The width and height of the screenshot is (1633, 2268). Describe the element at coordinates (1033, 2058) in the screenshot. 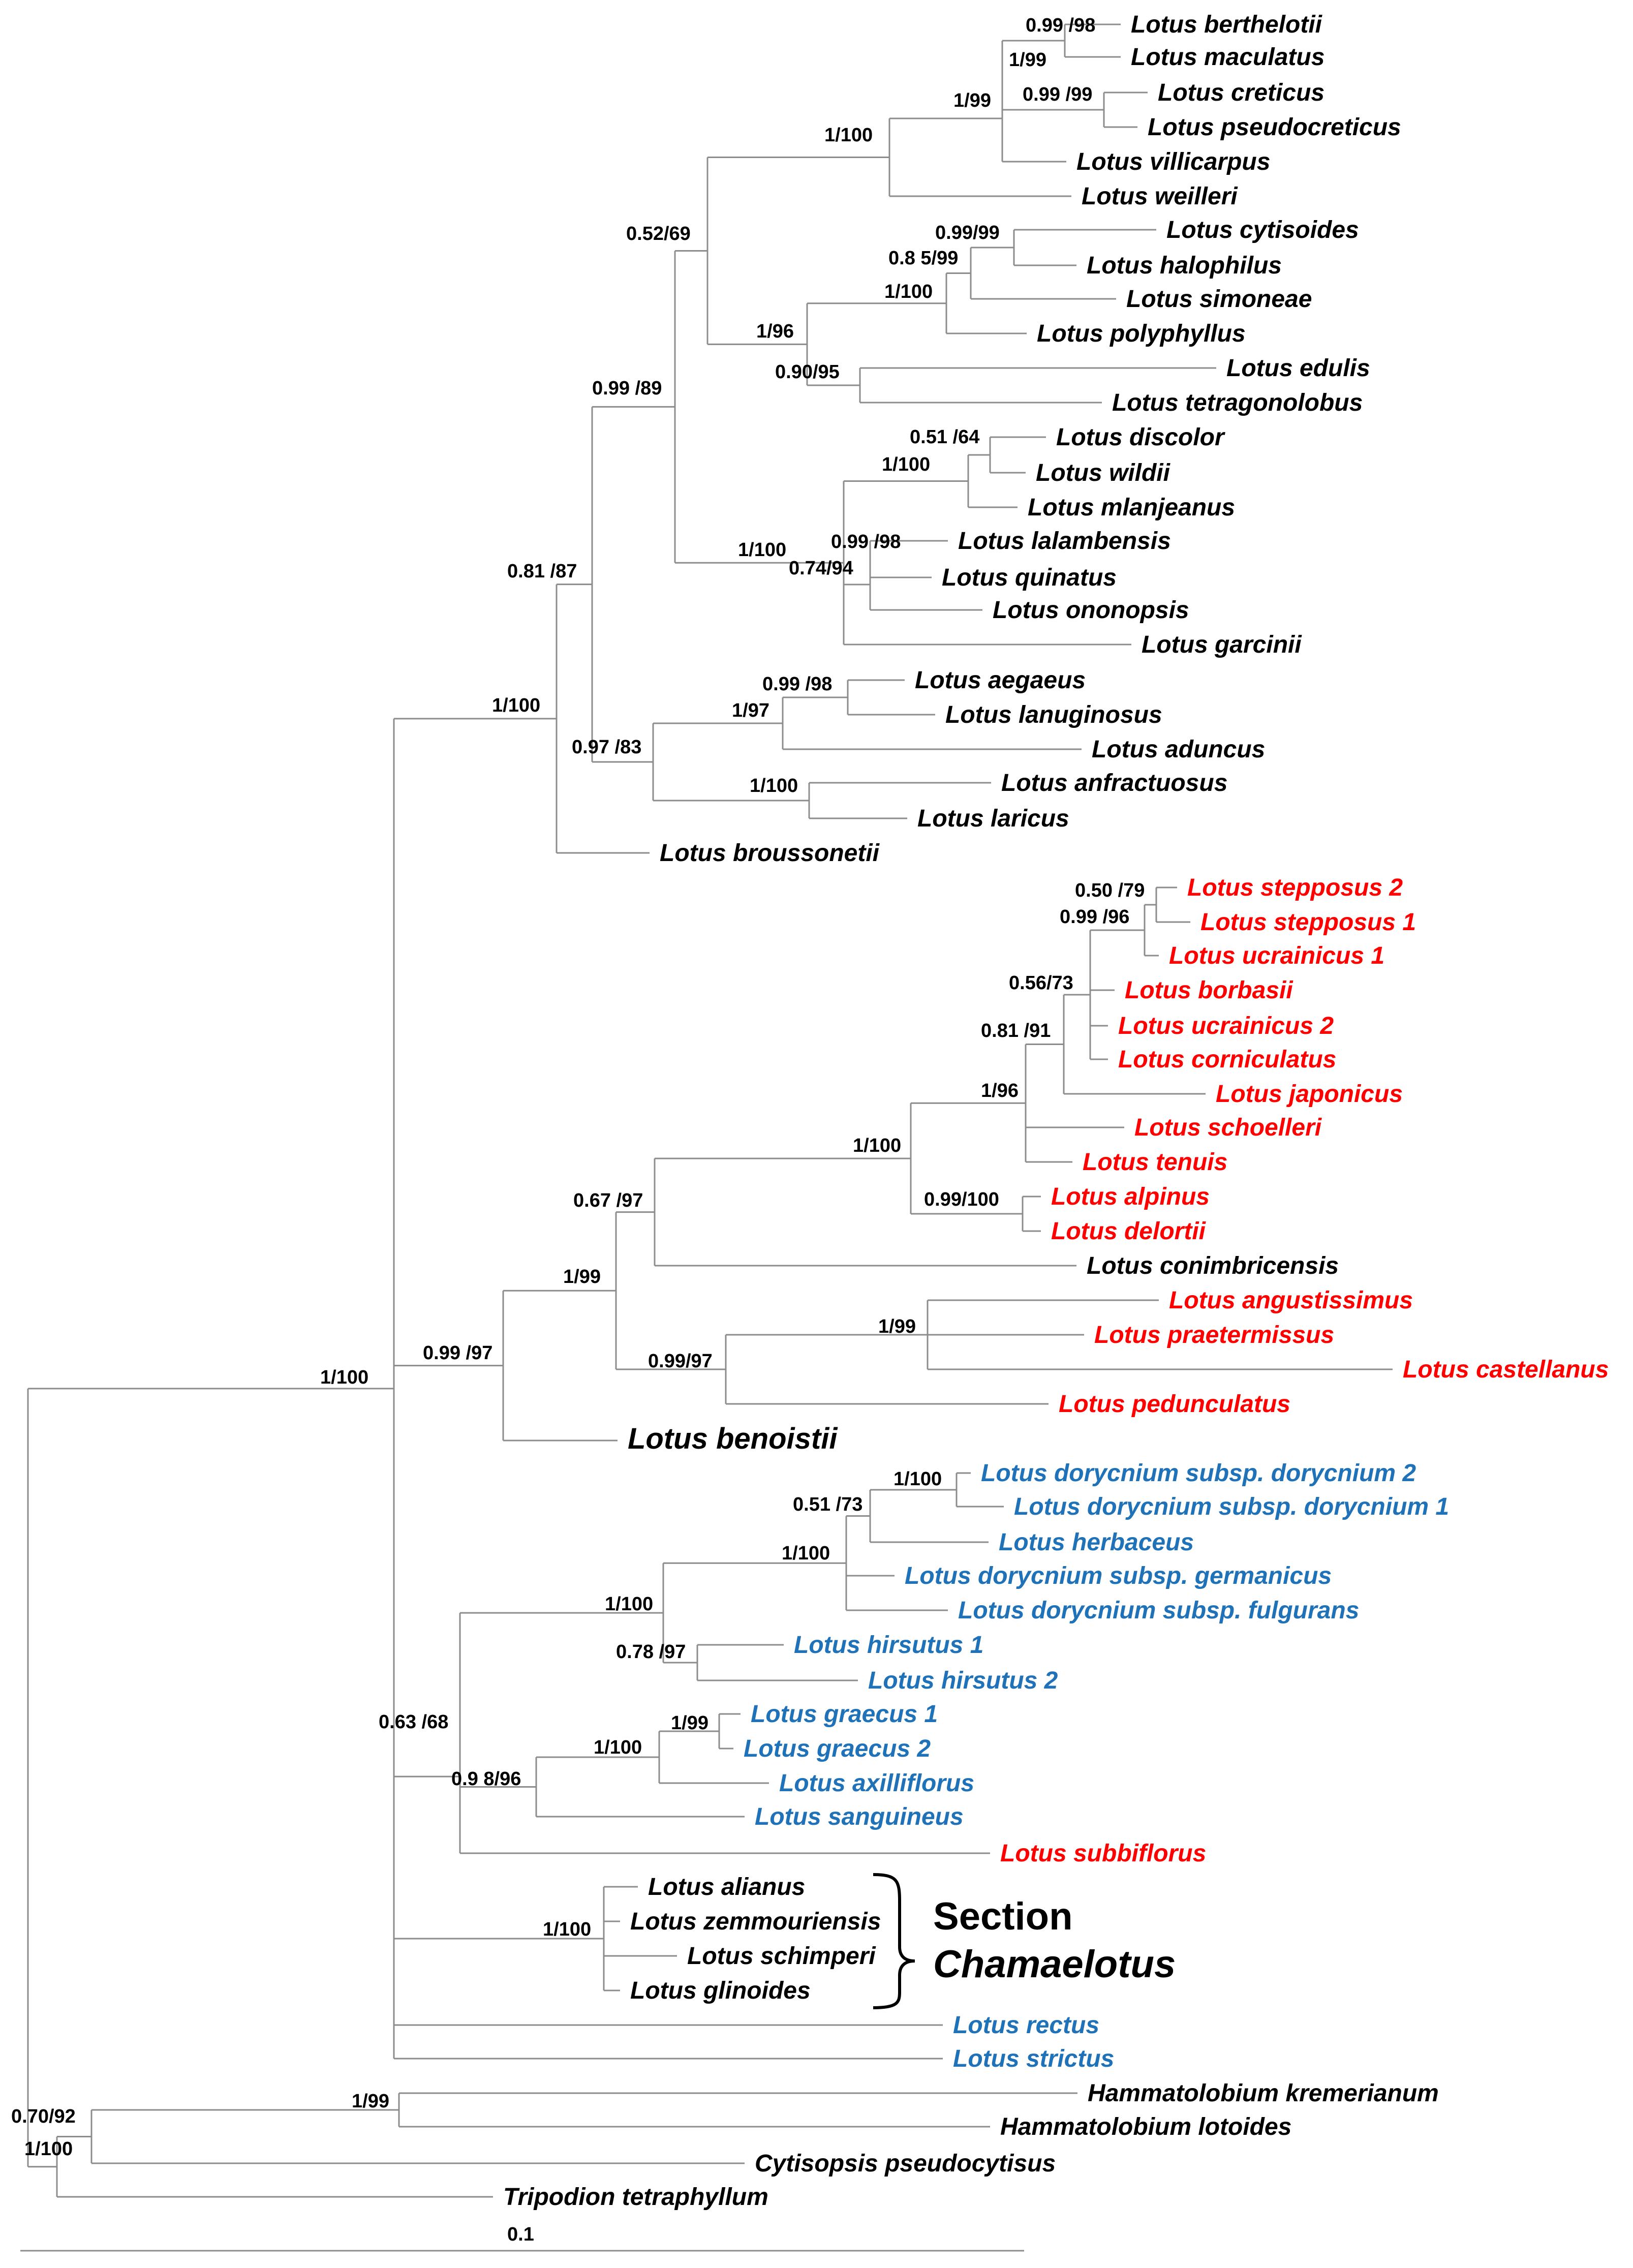

I see `taxon-label: Lotus strictus` at that location.